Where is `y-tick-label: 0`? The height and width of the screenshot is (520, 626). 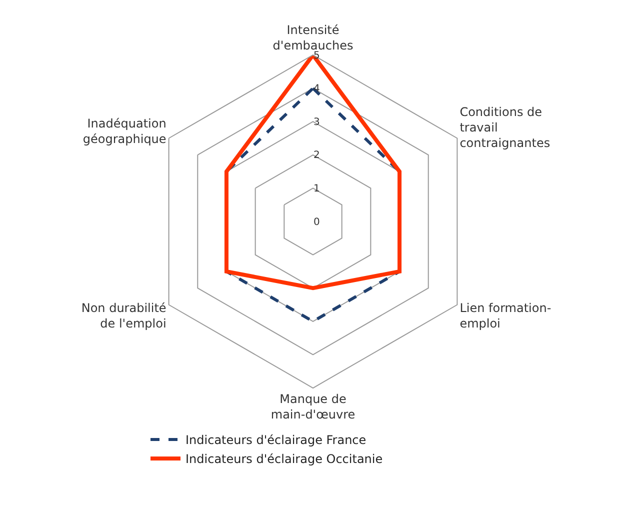
y-tick-label: 0 is located at coordinates (317, 222).